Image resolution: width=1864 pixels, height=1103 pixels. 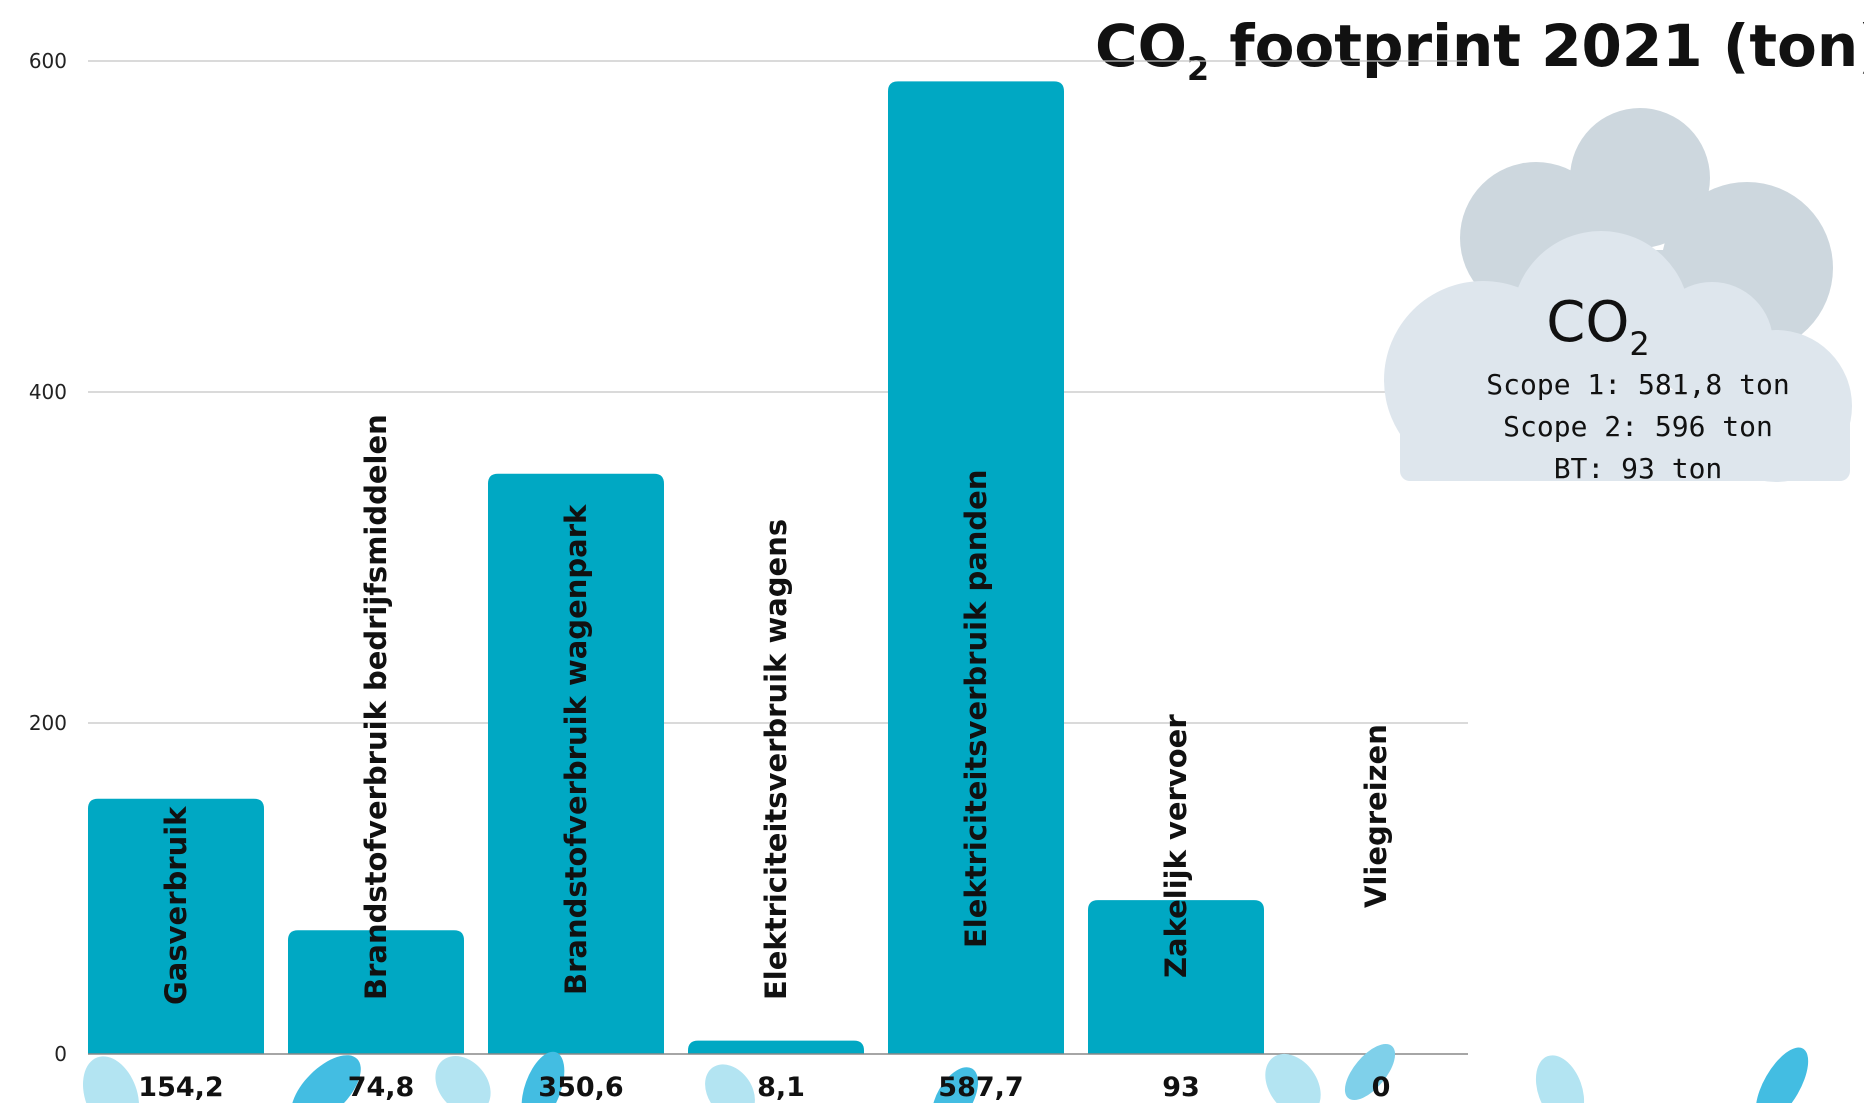 What do you see at coordinates (776, 759) in the screenshot?
I see `bar-category-label: Elektriciteitsverbruik wagens` at bounding box center [776, 759].